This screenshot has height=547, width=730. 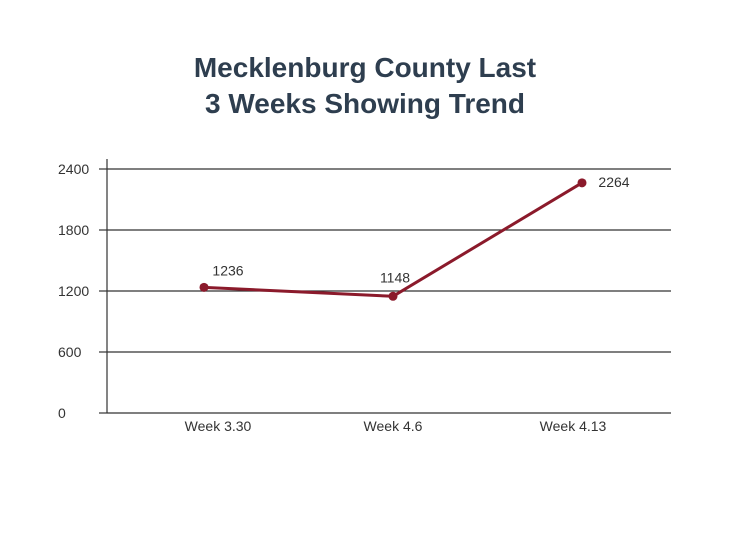 I want to click on data-label: 2264, so click(x=613, y=182).